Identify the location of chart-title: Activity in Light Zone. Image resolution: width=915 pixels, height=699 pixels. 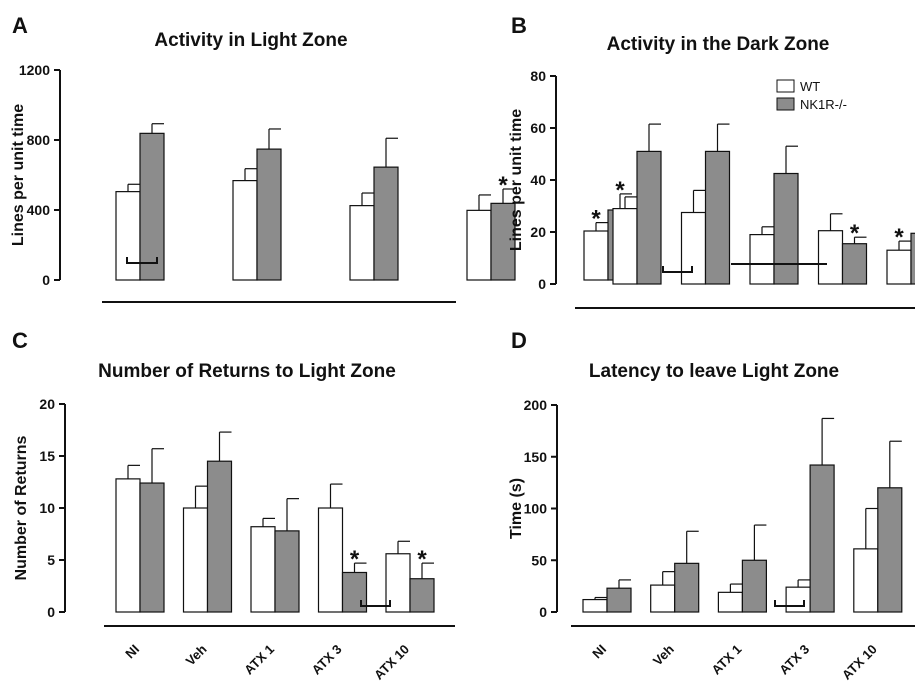
(250, 40).